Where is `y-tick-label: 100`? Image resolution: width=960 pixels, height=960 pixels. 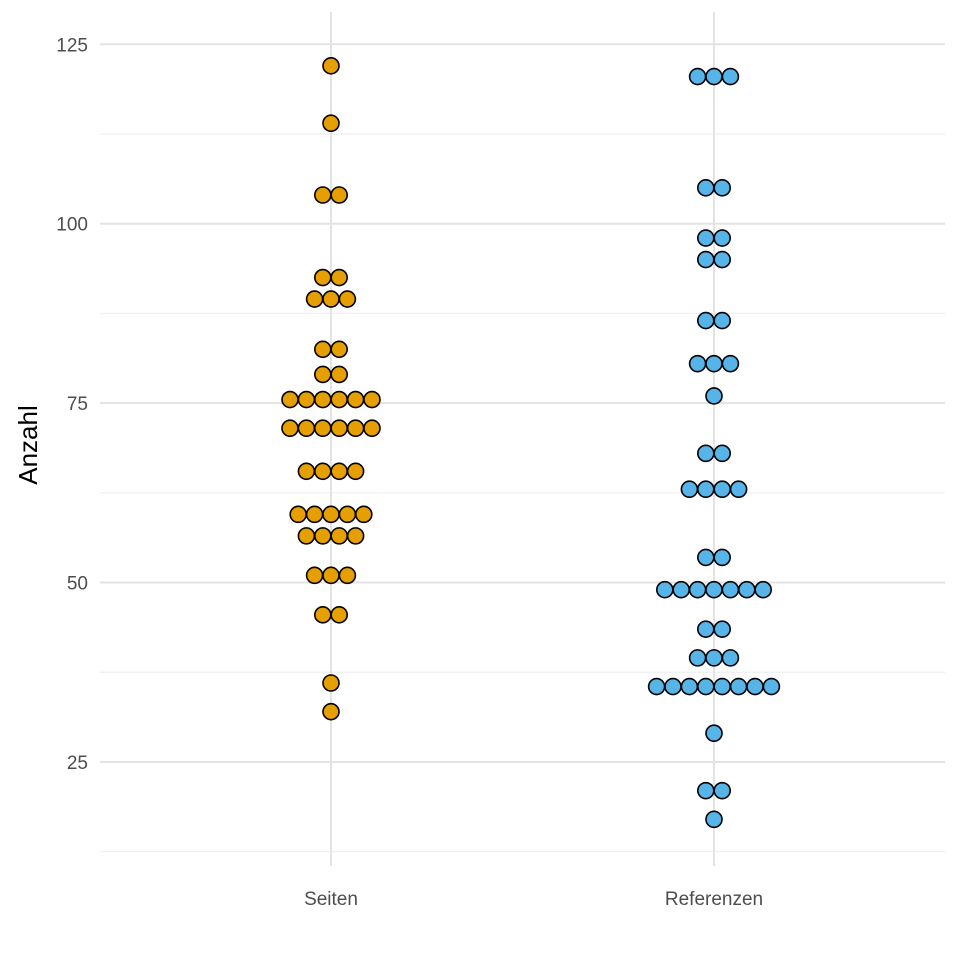 y-tick-label: 100 is located at coordinates (72, 225).